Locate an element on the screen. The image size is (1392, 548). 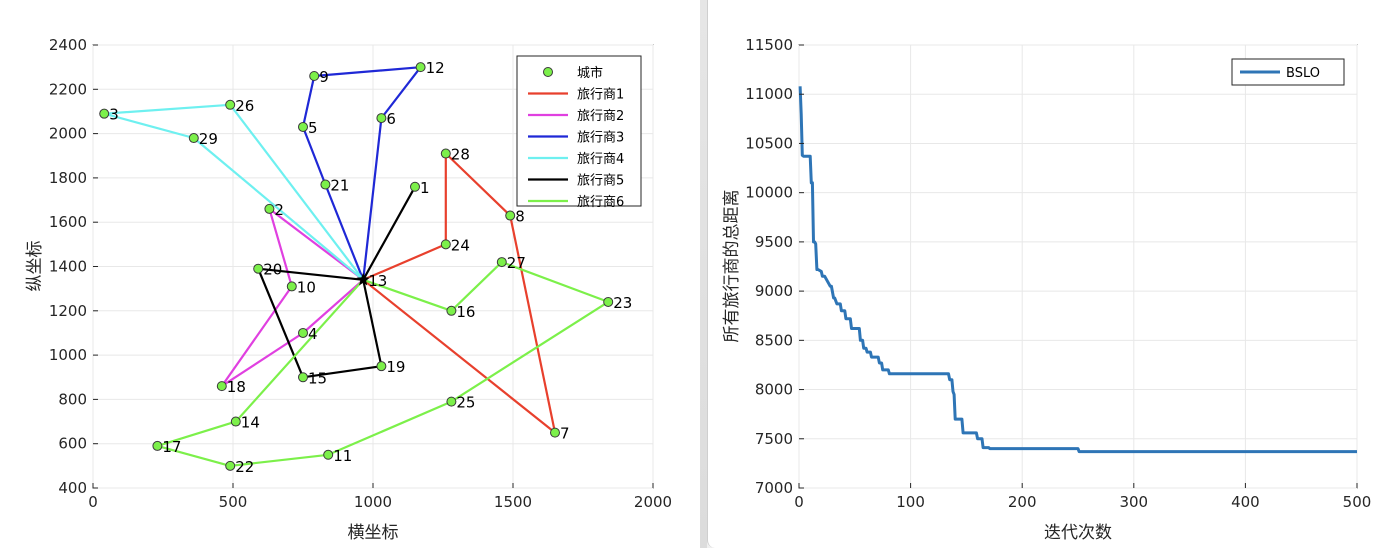
city-label-2: 2 is located at coordinates (279, 210).